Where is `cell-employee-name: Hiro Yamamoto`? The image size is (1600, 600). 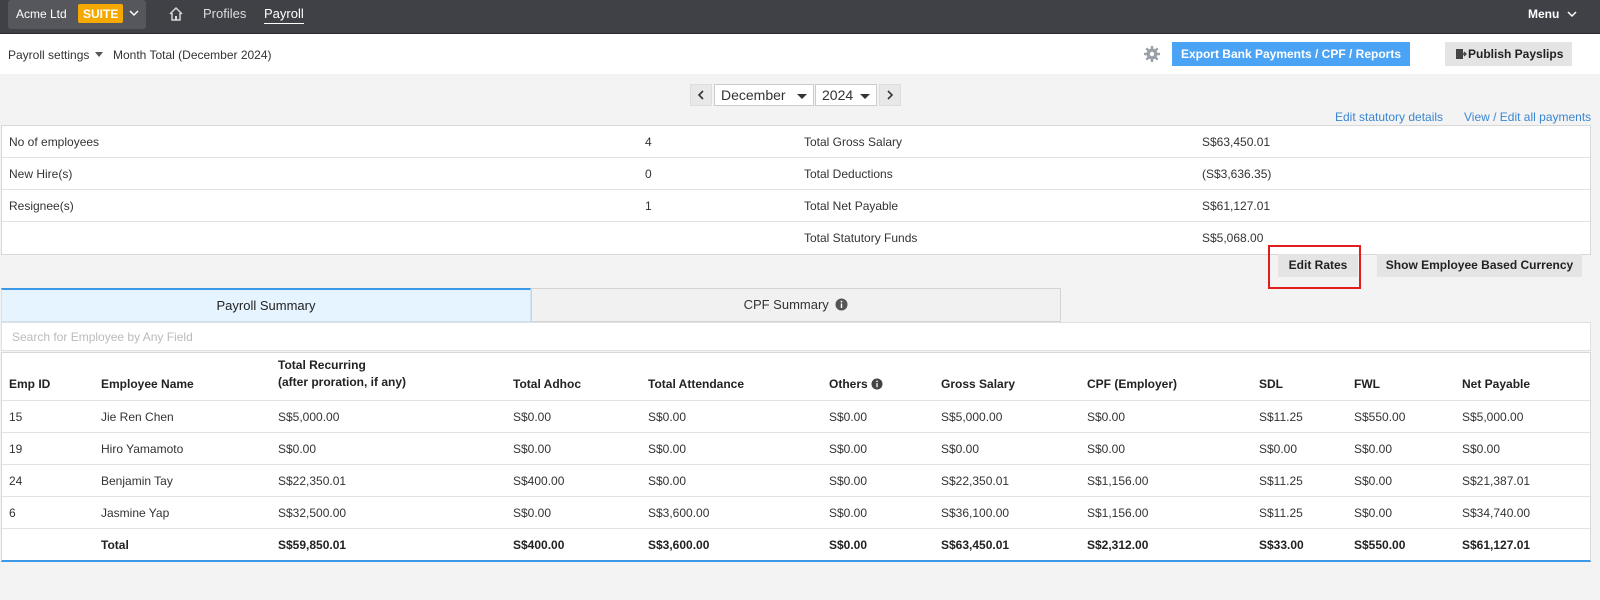
cell-employee-name: Hiro Yamamoto is located at coordinates (142, 449).